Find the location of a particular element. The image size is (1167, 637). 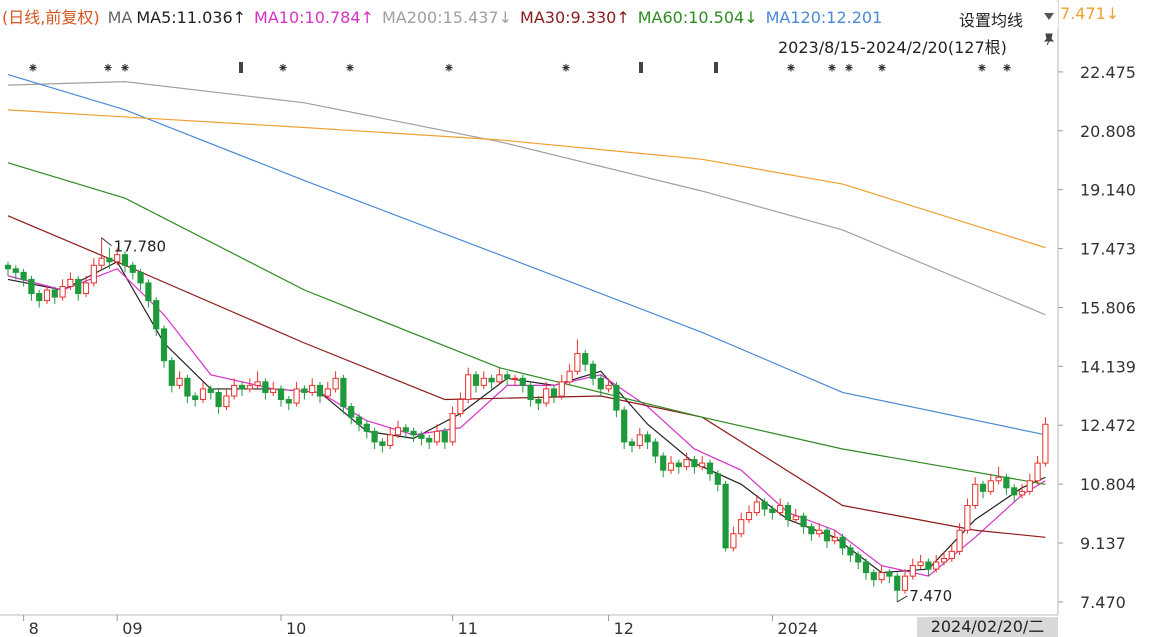

y-tick-label: 20.808 is located at coordinates (1108, 131).